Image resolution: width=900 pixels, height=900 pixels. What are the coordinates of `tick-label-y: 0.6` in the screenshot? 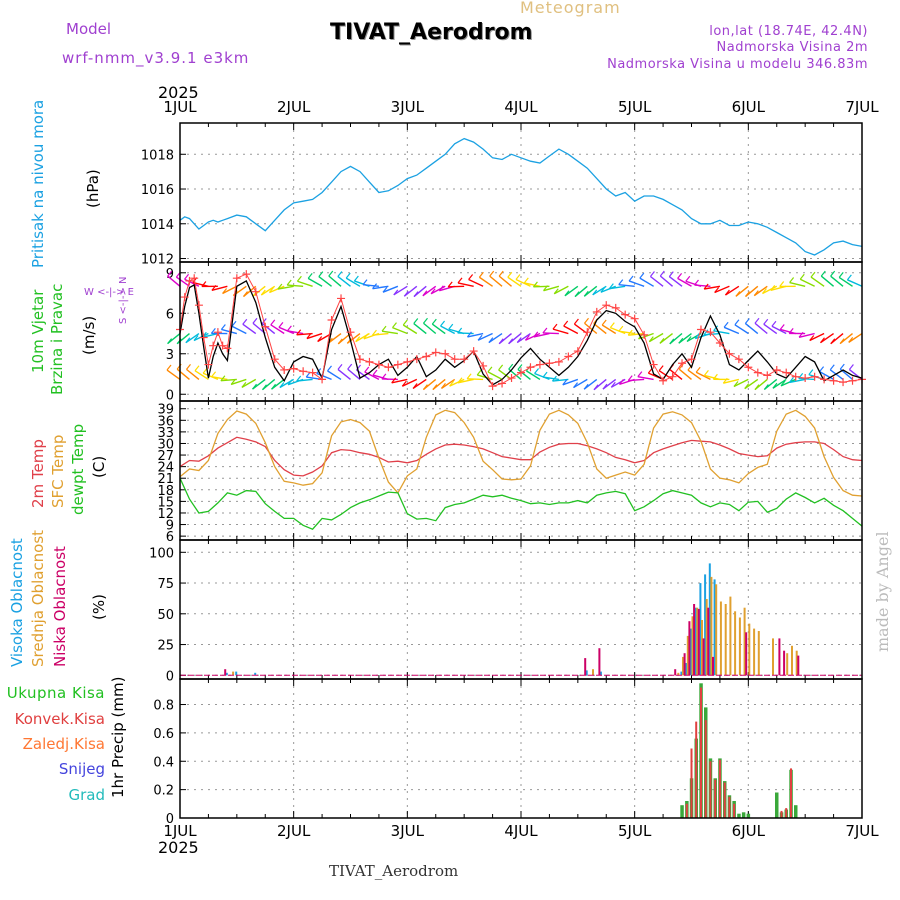 It's located at (163, 734).